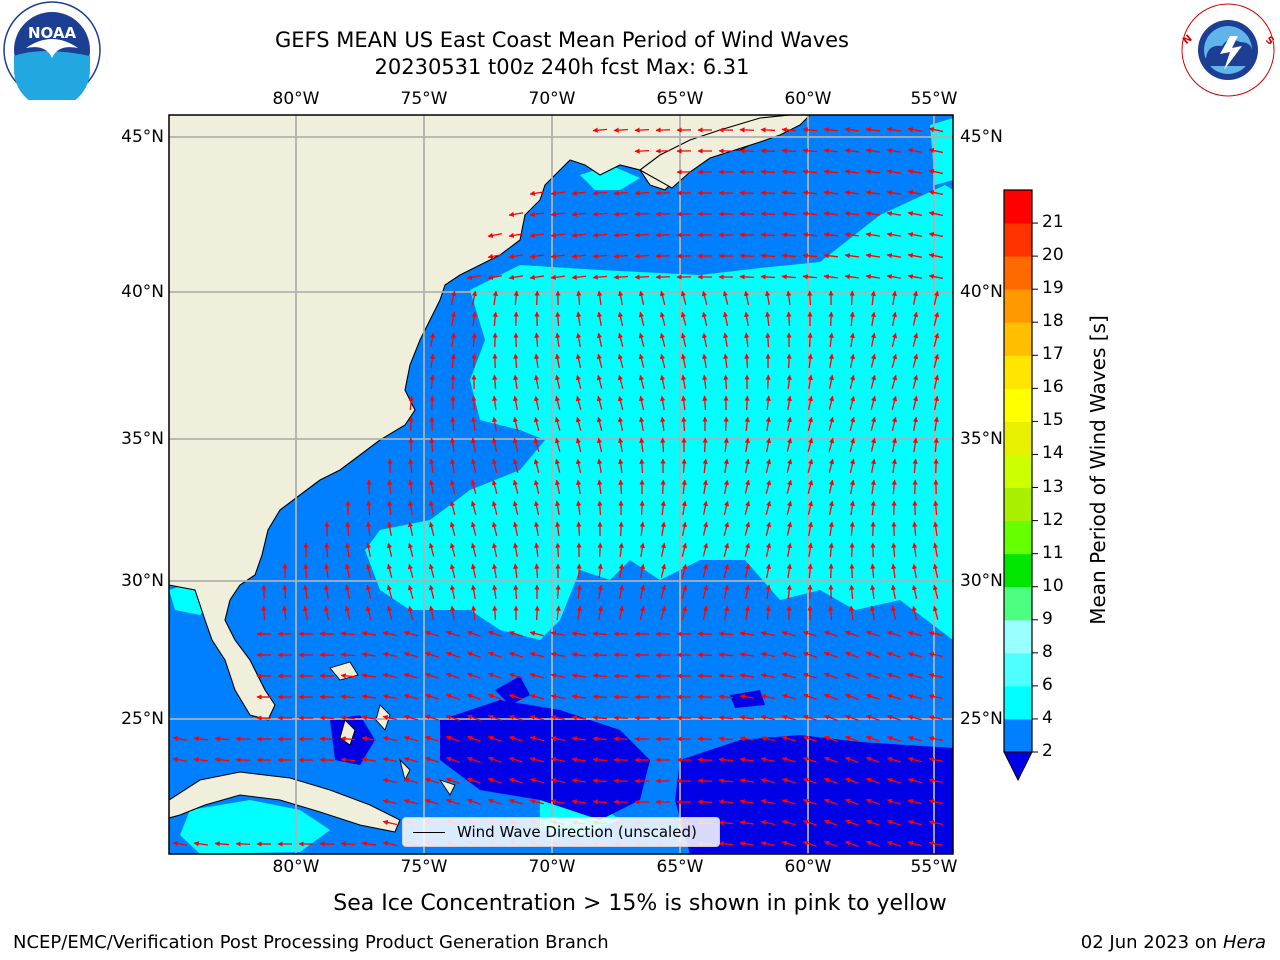 The height and width of the screenshot is (960, 1280). What do you see at coordinates (296, 99) in the screenshot?
I see `lon-label-top-80w: 80°W` at bounding box center [296, 99].